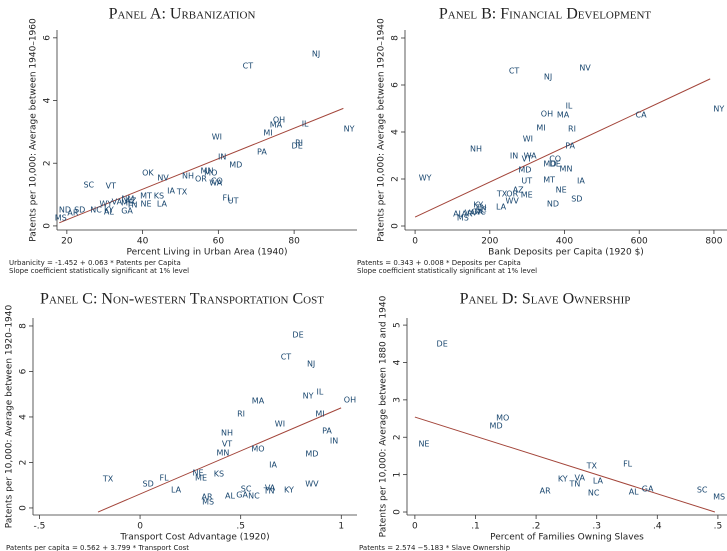  What do you see at coordinates (305, 124) in the screenshot?
I see `state-point: IL` at bounding box center [305, 124].